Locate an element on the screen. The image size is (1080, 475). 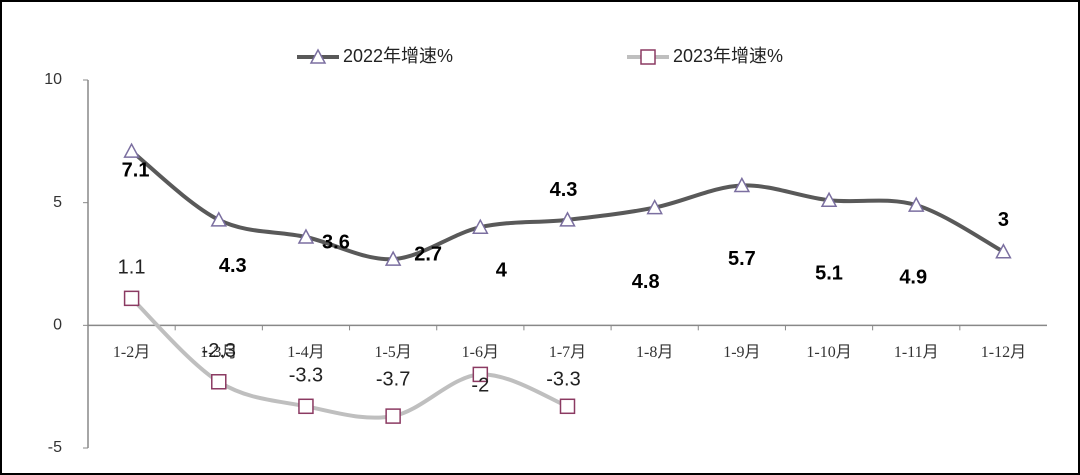
x-tick-label: 1-10月 is located at coordinates (828, 352).